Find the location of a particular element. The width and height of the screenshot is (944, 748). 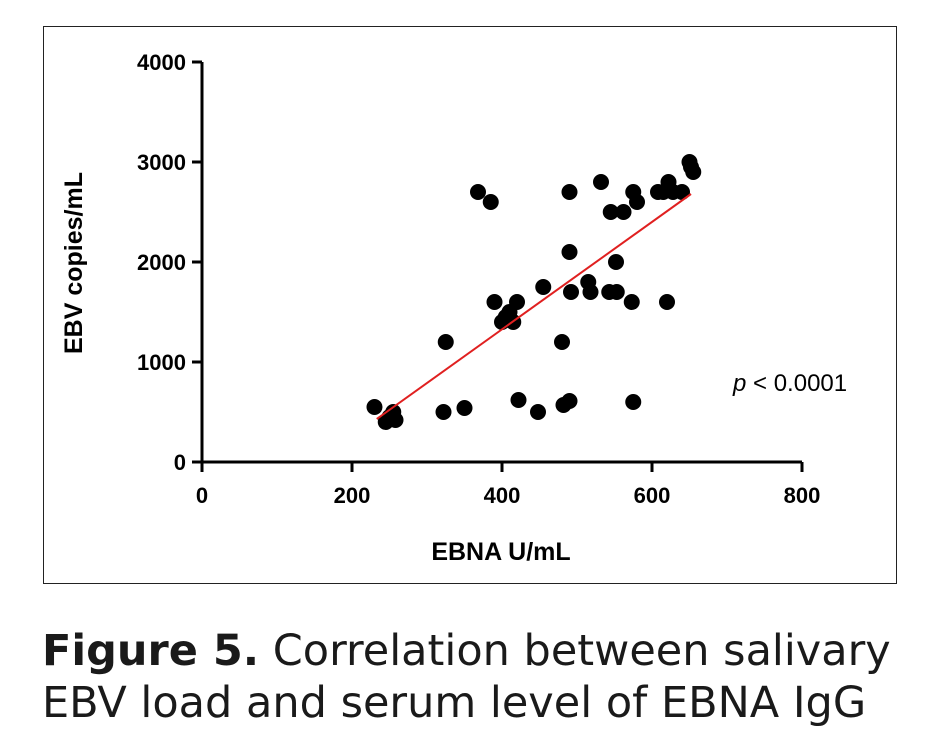

x-tick-label: 0 is located at coordinates (202, 495).